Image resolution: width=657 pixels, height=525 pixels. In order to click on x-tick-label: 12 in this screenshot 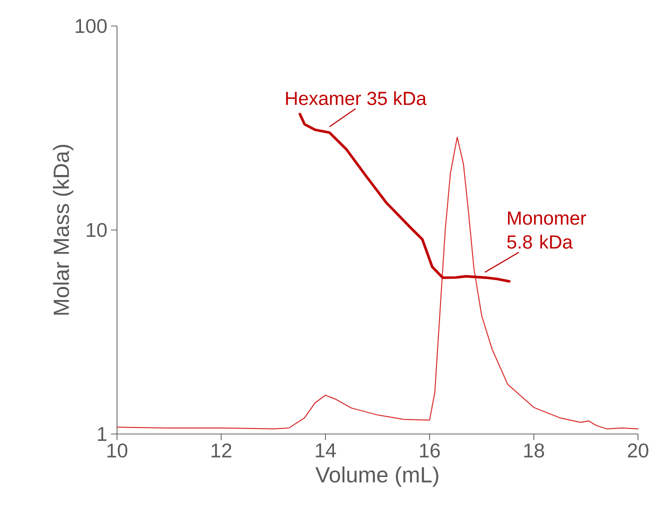, I will do `click(222, 450)`.